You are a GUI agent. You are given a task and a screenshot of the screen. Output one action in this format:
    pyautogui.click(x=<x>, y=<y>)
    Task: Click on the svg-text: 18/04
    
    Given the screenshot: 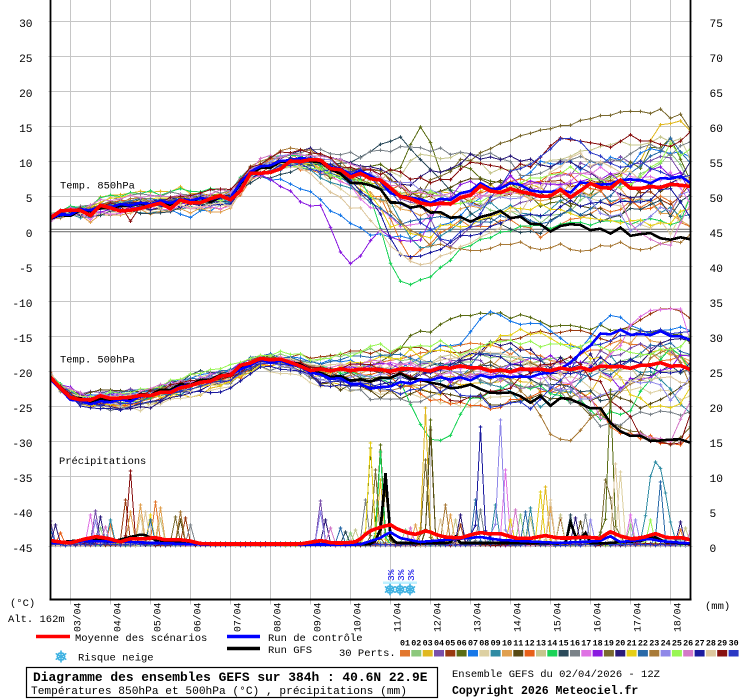 What is the action you would take?
    pyautogui.click(x=678, y=617)
    